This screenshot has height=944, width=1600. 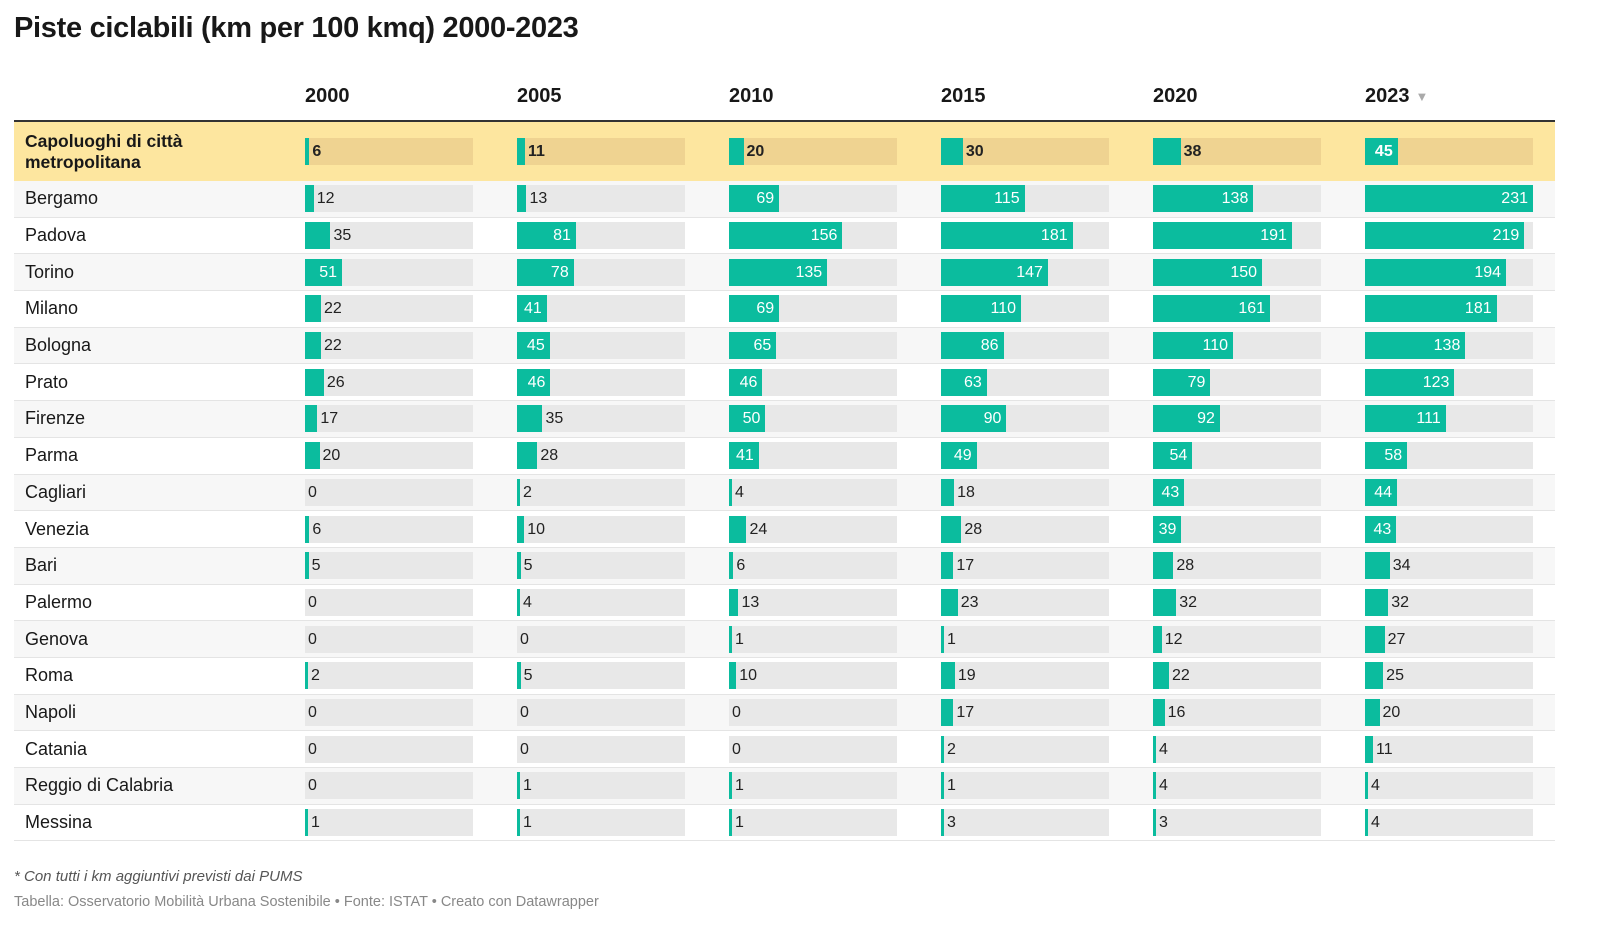 What do you see at coordinates (813, 346) in the screenshot?
I see `bar-cell: 65` at bounding box center [813, 346].